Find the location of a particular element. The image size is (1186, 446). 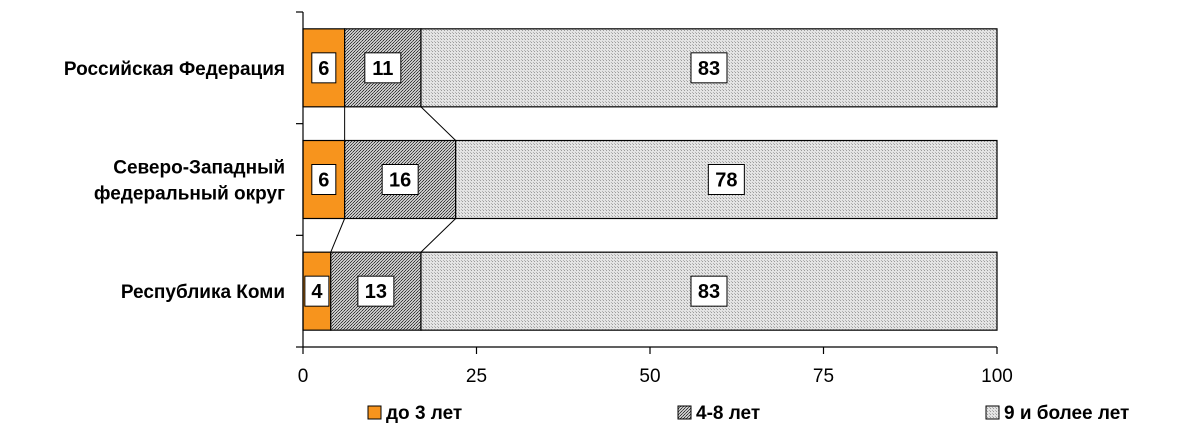

data-label: 16 is located at coordinates (400, 181).